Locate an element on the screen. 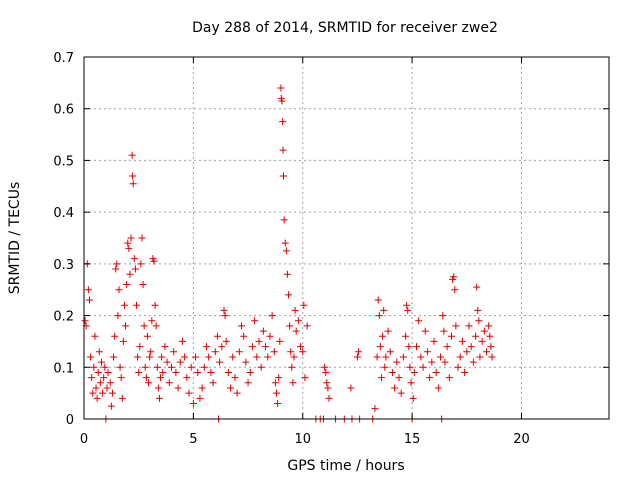  x-tick-label: 5 is located at coordinates (193, 439).